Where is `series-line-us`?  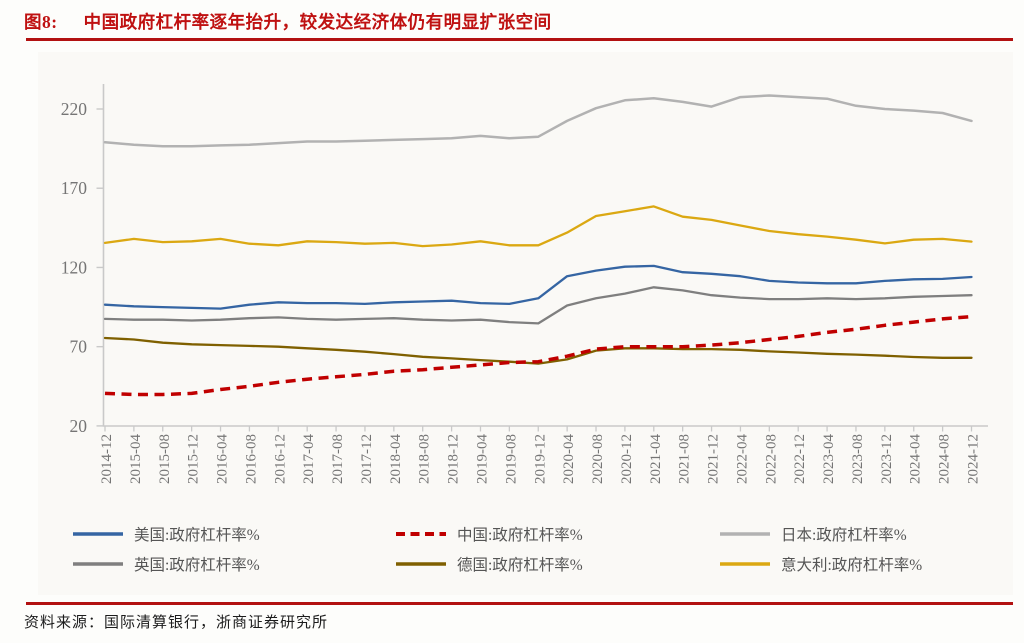
series-line-us is located at coordinates (538, 287).